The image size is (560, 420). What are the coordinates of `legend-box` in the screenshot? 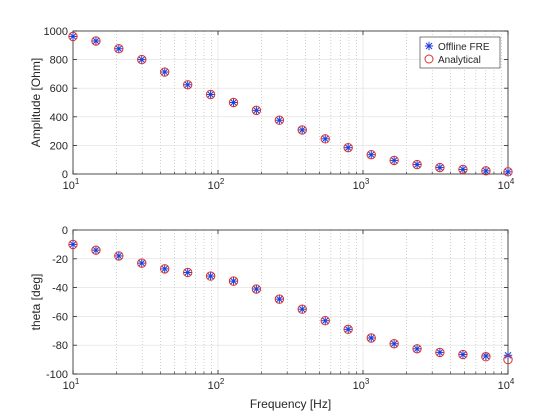 It's located at (460, 52).